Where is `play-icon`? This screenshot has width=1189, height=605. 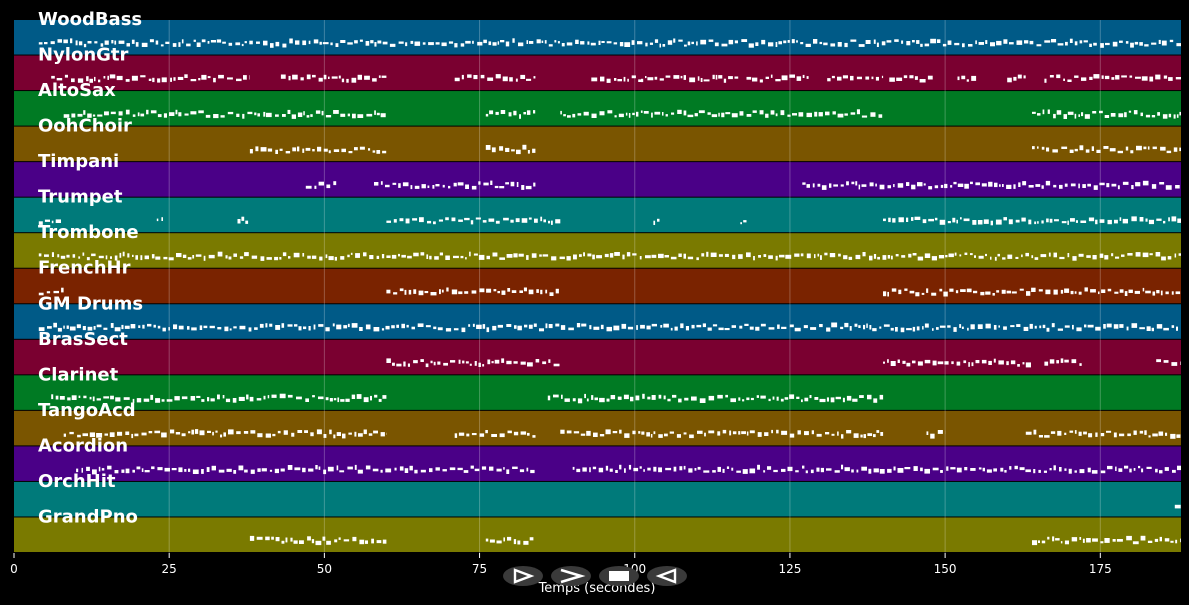
play-icon is located at coordinates (524, 576).